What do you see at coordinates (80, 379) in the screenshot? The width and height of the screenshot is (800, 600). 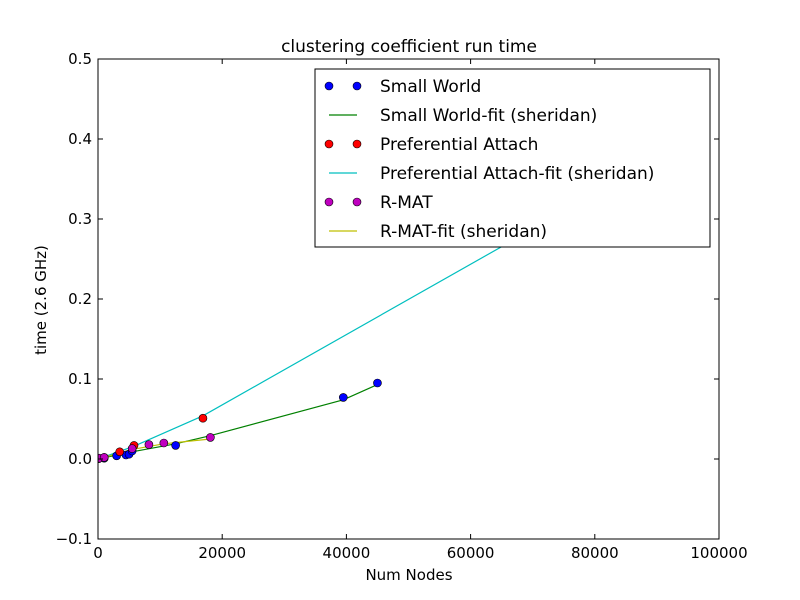 I see `y-tick-label: 0.1` at bounding box center [80, 379].